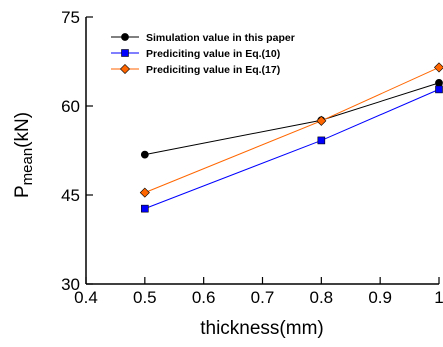  I want to click on x-tick-label: 0.6, so click(204, 297).